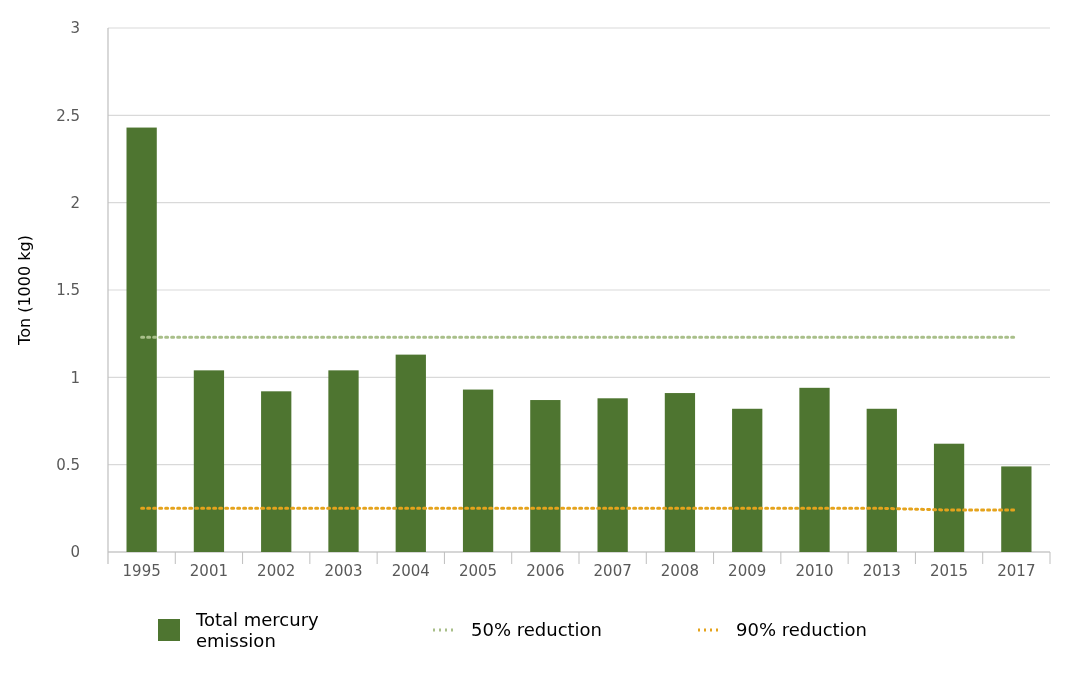  Describe the element at coordinates (68, 115) in the screenshot. I see `y-tick-label: 2.5` at that location.